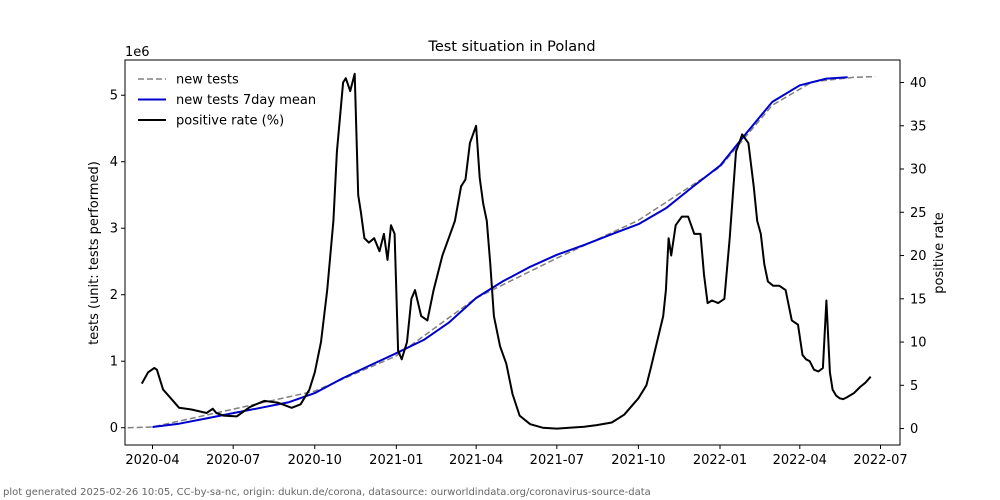 The image size is (1000, 500). What do you see at coordinates (880, 460) in the screenshot?
I see `x-tick-label: 2022-07` at bounding box center [880, 460].